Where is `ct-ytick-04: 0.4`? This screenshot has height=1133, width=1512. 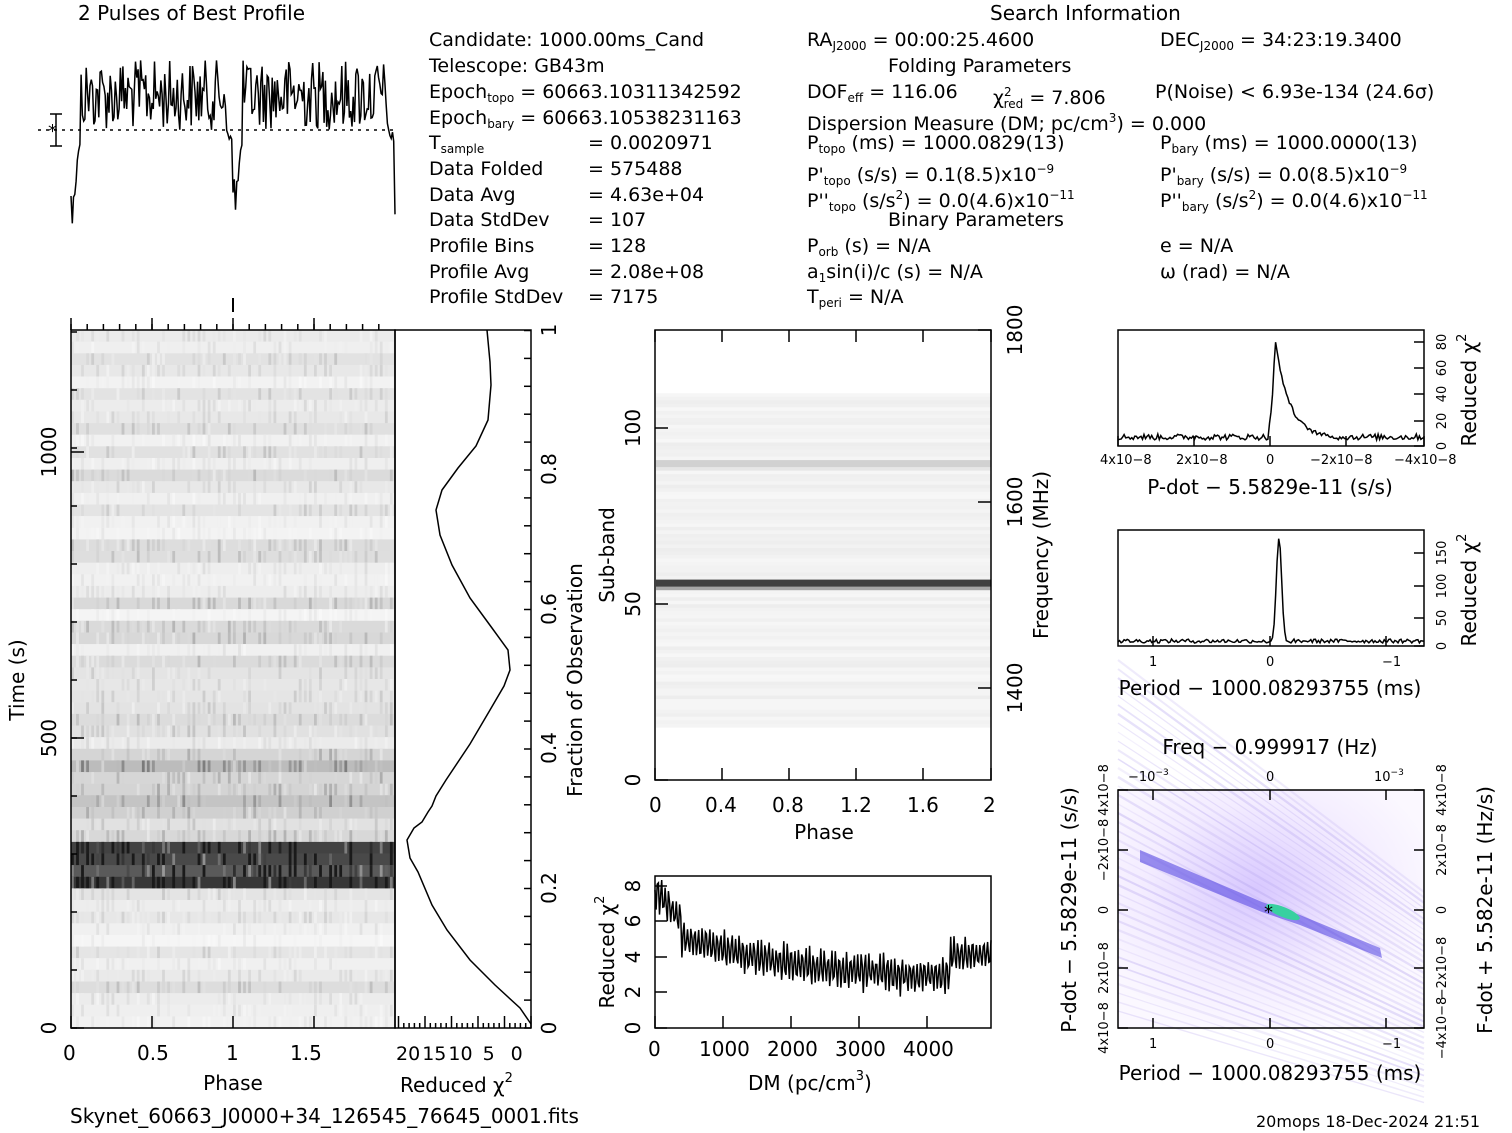
ct-ytick-04: 0.4 is located at coordinates (549, 748).